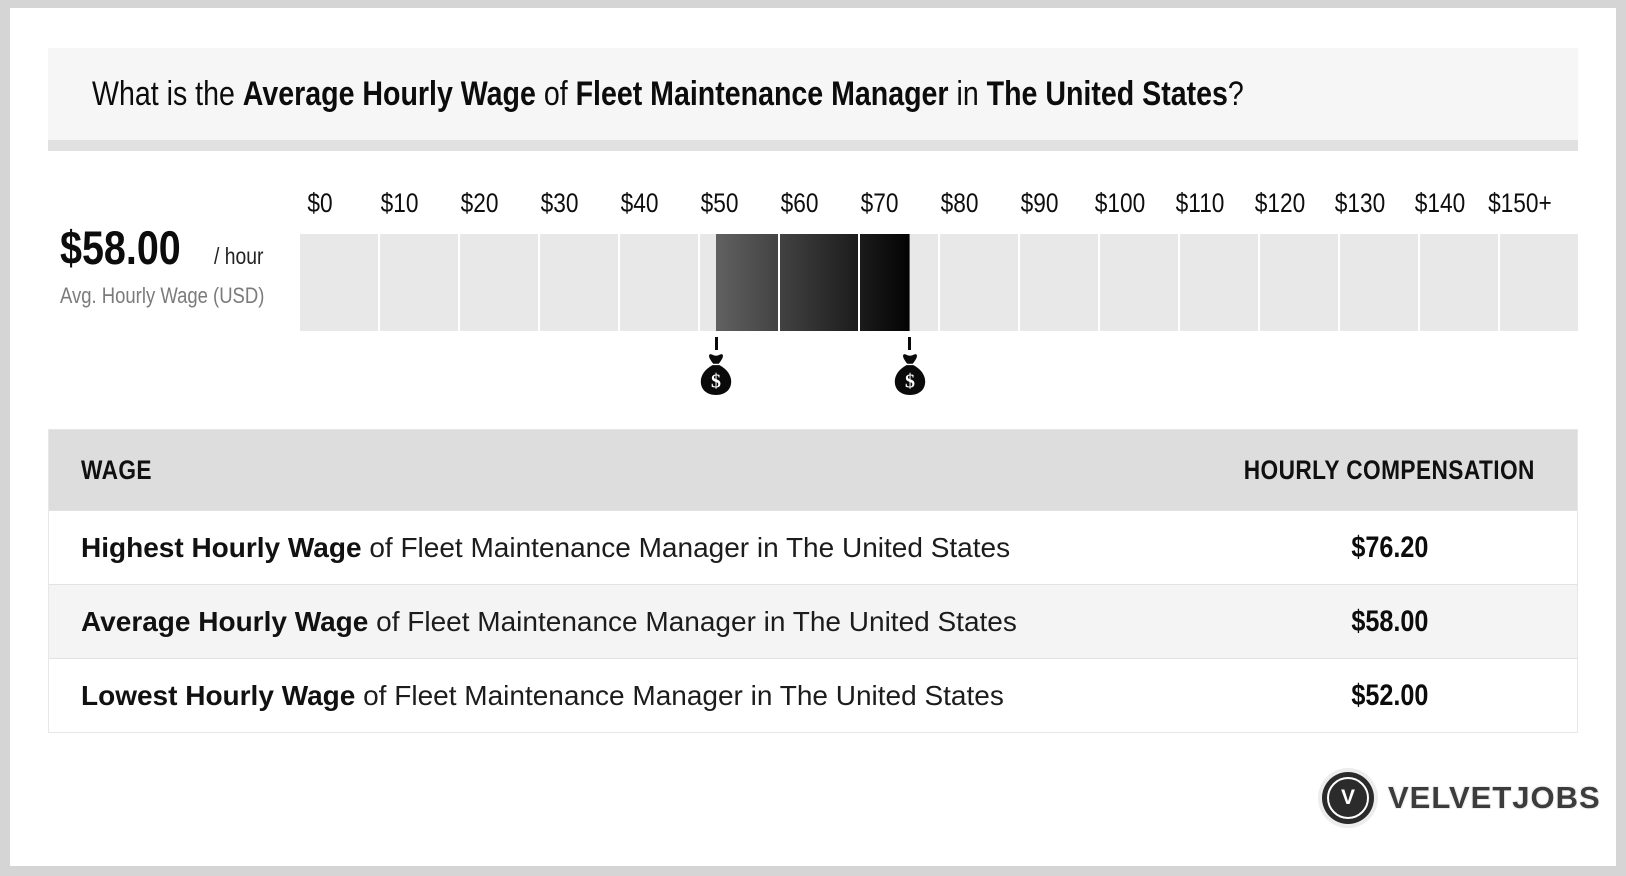 The image size is (1626, 876). I want to click on velvetjobs-logo-icon: V, so click(1348, 798).